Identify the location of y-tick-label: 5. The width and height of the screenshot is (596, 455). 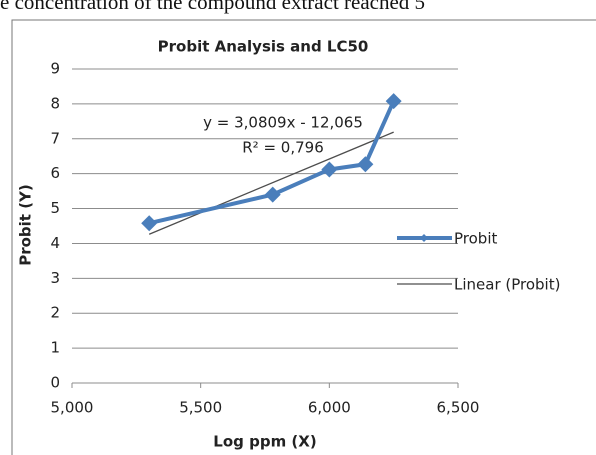
(55, 208).